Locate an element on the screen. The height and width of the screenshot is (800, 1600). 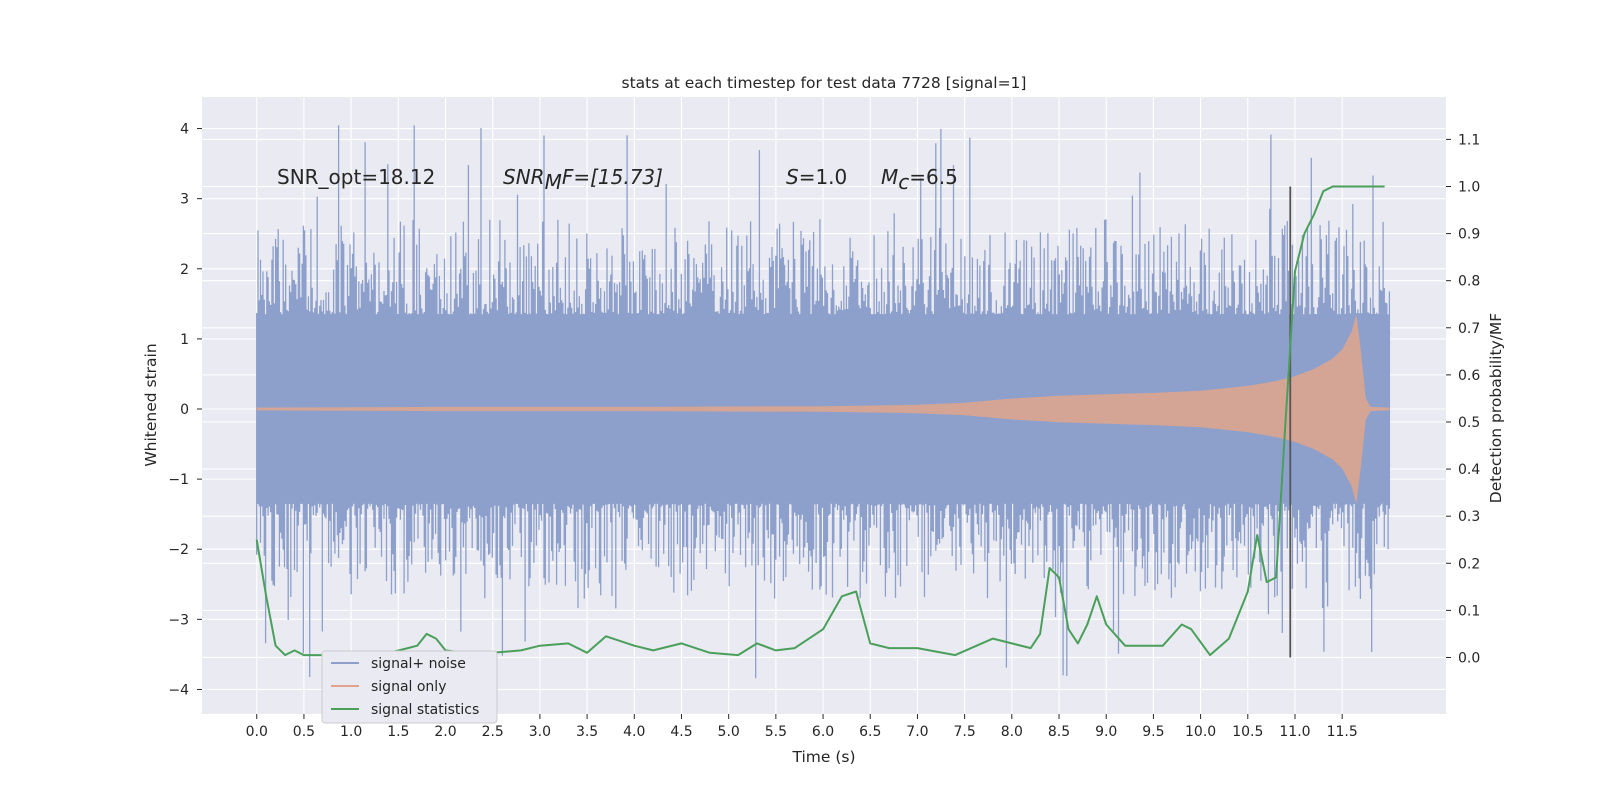
y-axis-label: Whitened strain is located at coordinates (151, 404).